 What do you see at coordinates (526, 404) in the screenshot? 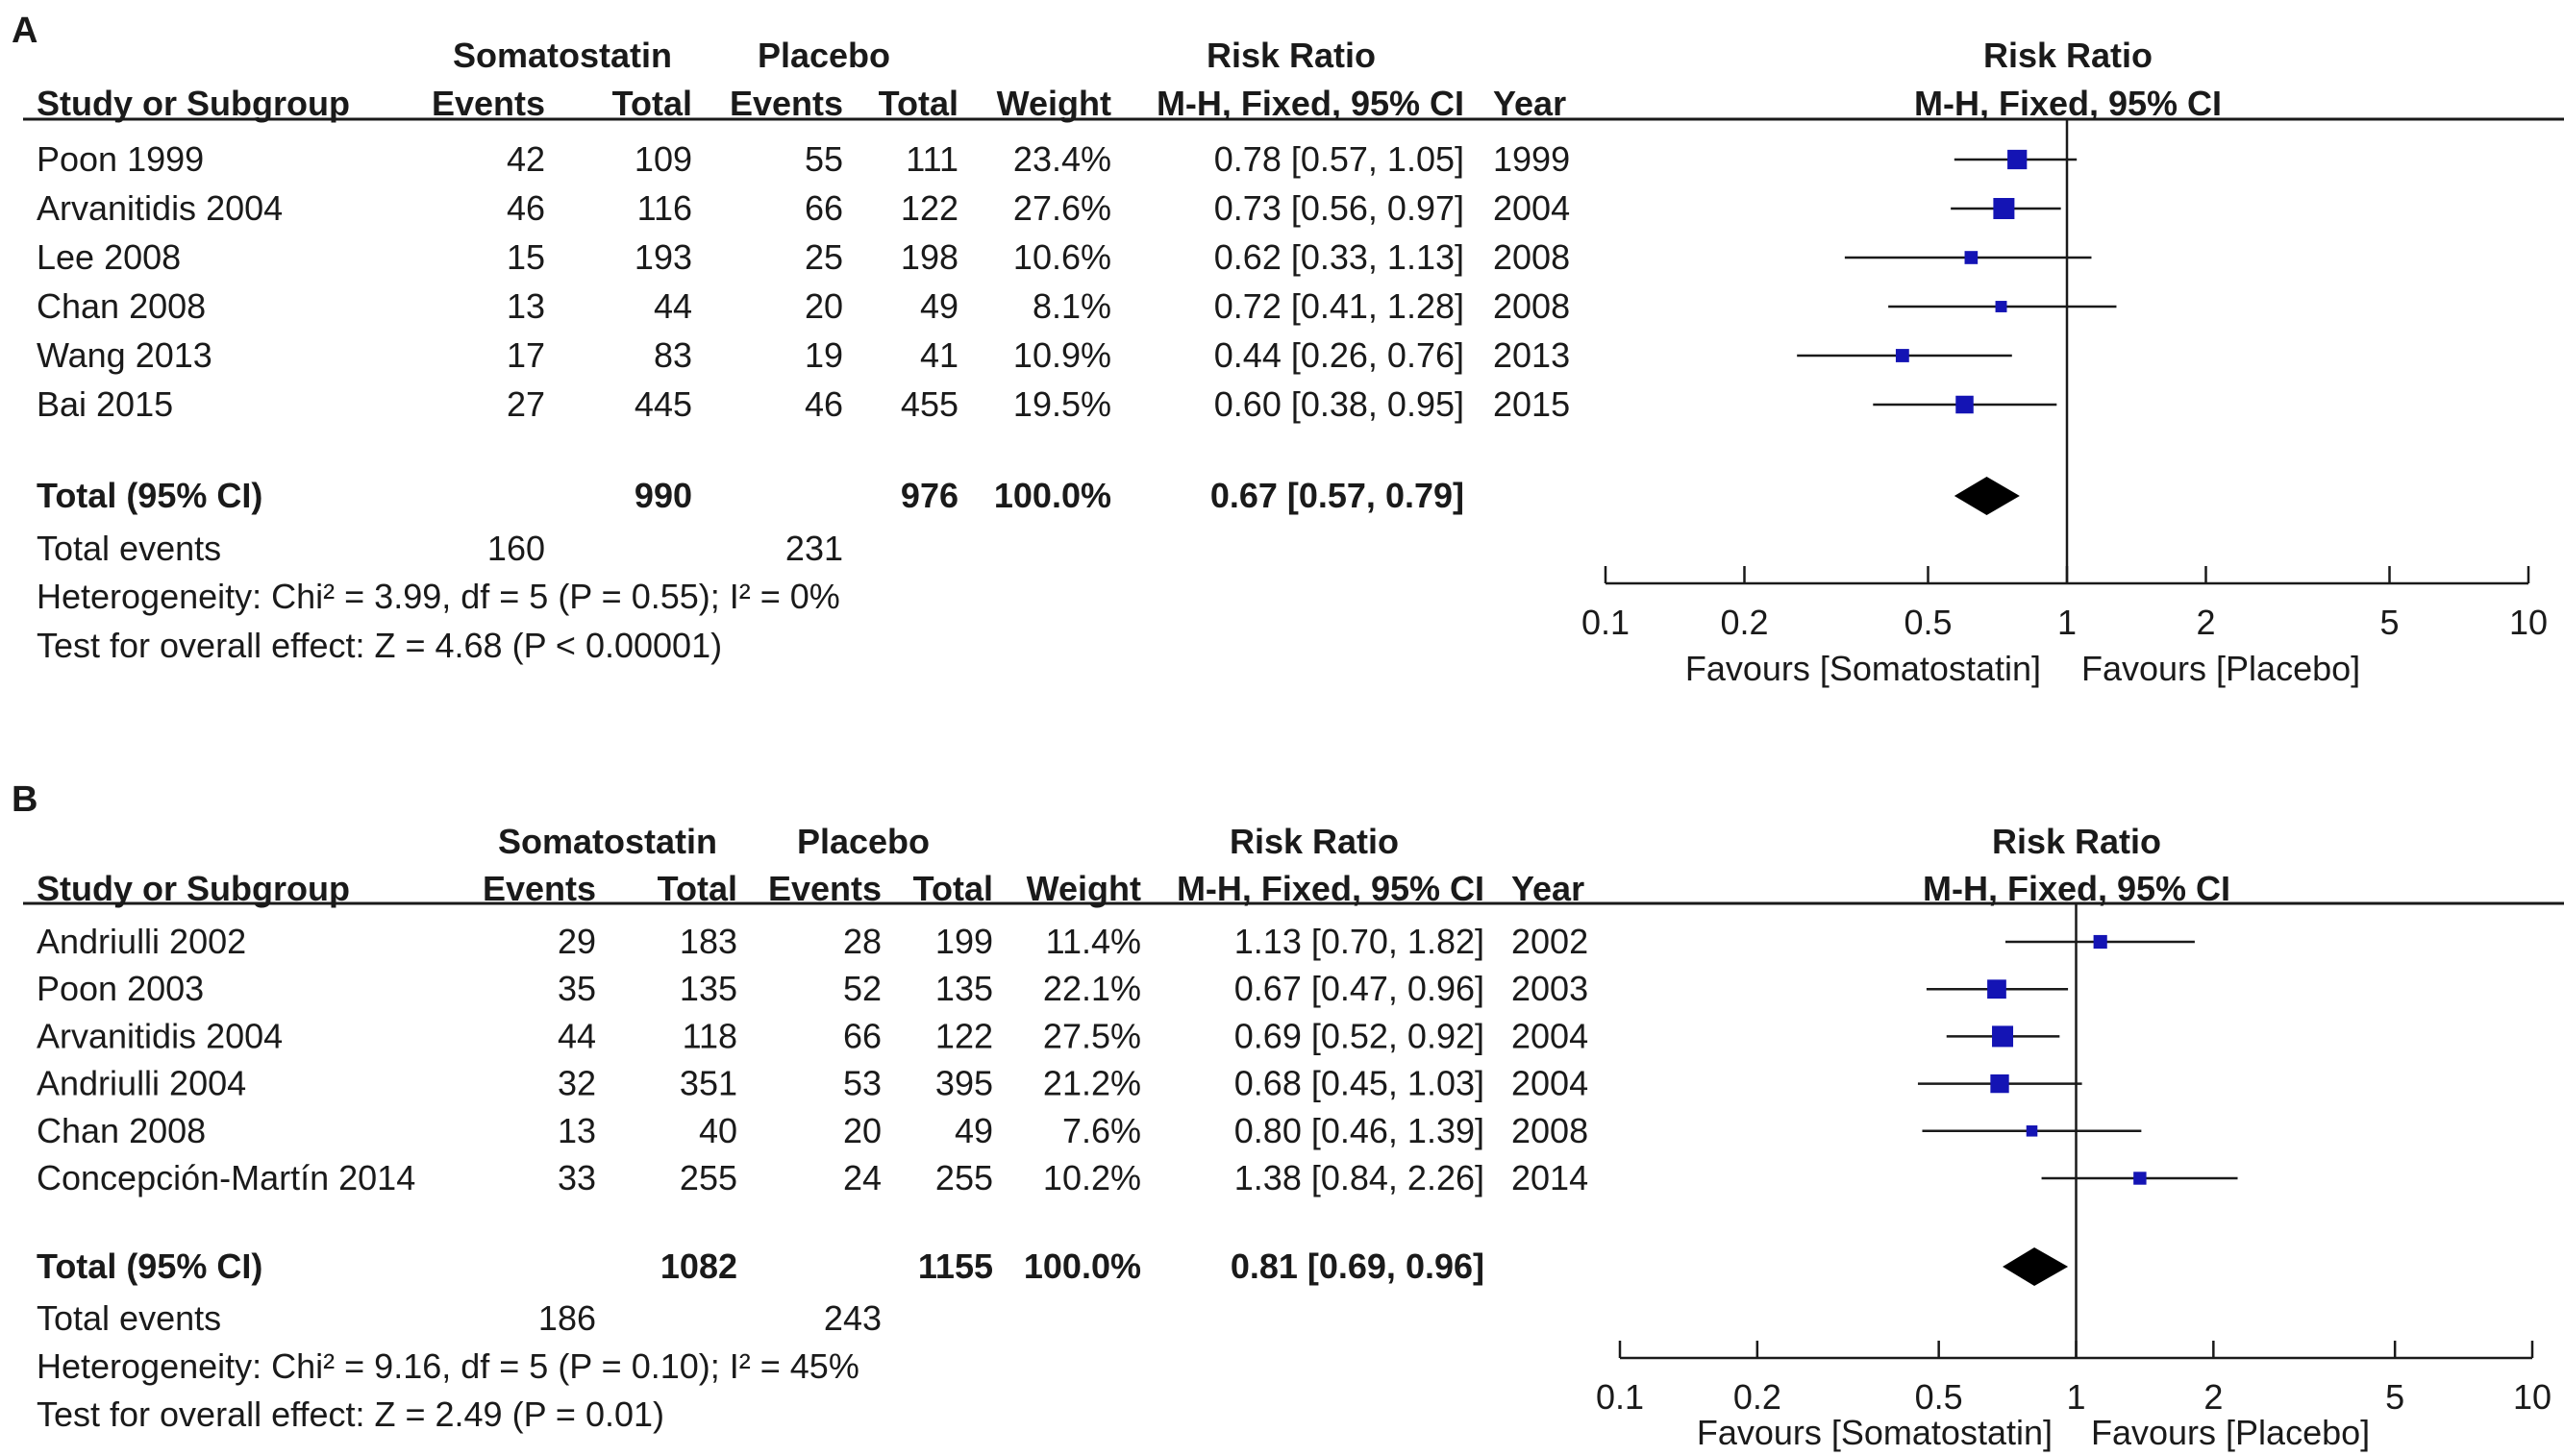
I see `exp-events: 27` at bounding box center [526, 404].